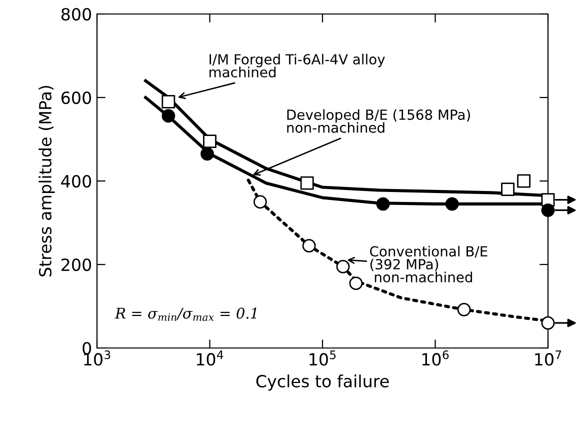 This screenshot has height=423, width=576. Describe the element at coordinates (297, 66) in the screenshot. I see `annotation: I/M Forged Ti-6Al-4V alloy machined` at that location.